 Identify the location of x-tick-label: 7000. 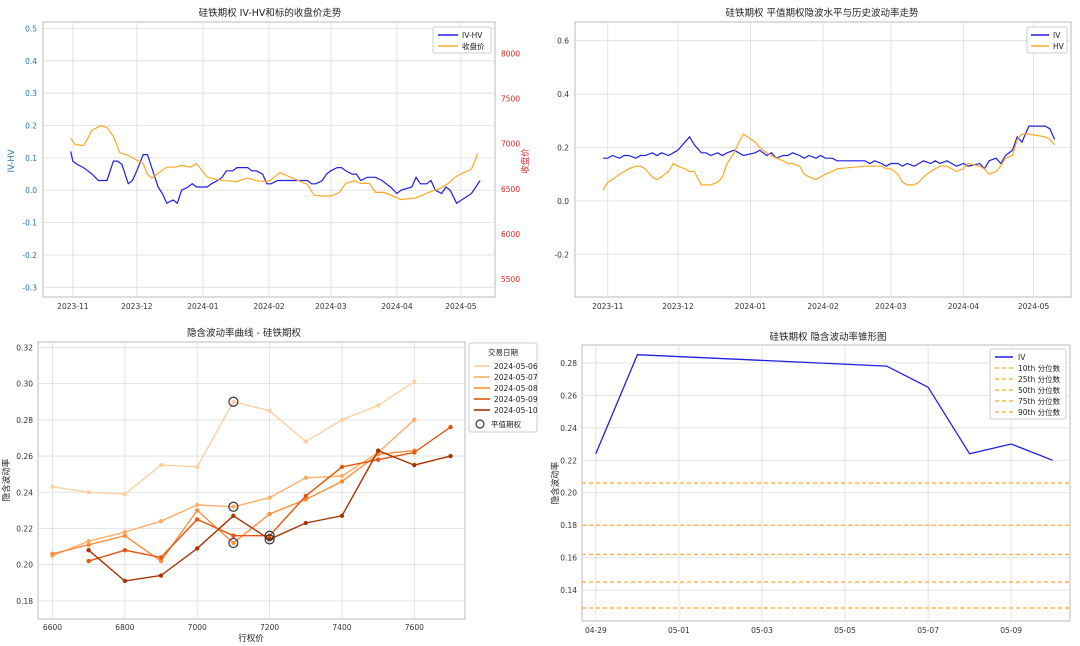
(197, 627).